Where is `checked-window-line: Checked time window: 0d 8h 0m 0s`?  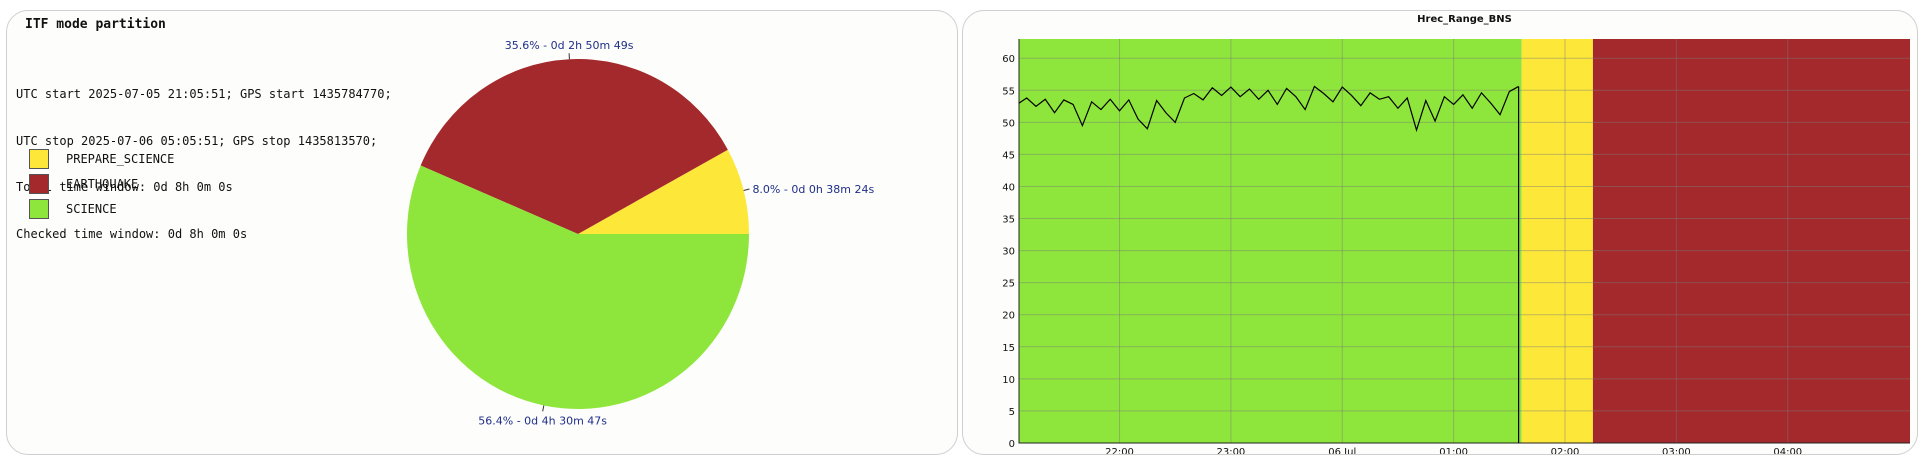
checked-window-line: Checked time window: 0d 8h 0m 0s is located at coordinates (132, 233).